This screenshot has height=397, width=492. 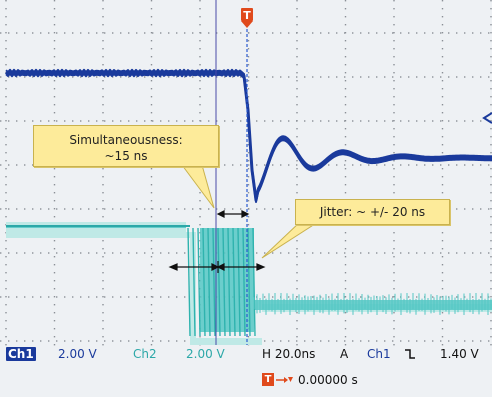 I want to click on simultaneousness-arrow, so click(x=233, y=214).